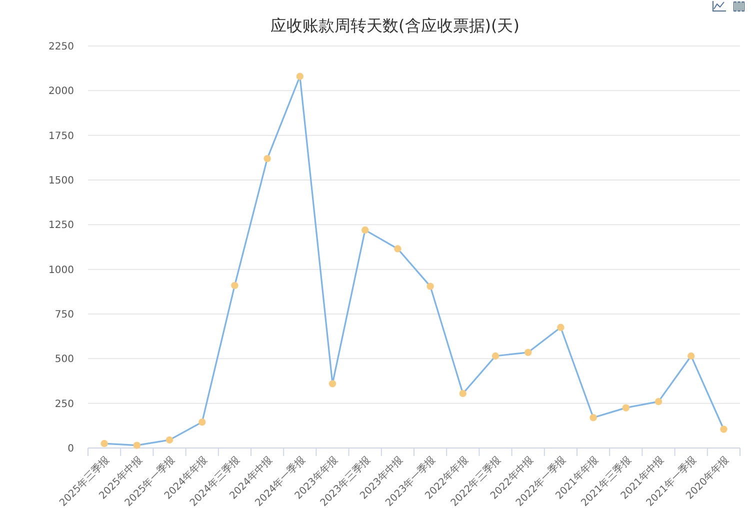 The height and width of the screenshot is (518, 751). What do you see at coordinates (64, 360) in the screenshot?
I see `y-tick-label: 500` at bounding box center [64, 360].